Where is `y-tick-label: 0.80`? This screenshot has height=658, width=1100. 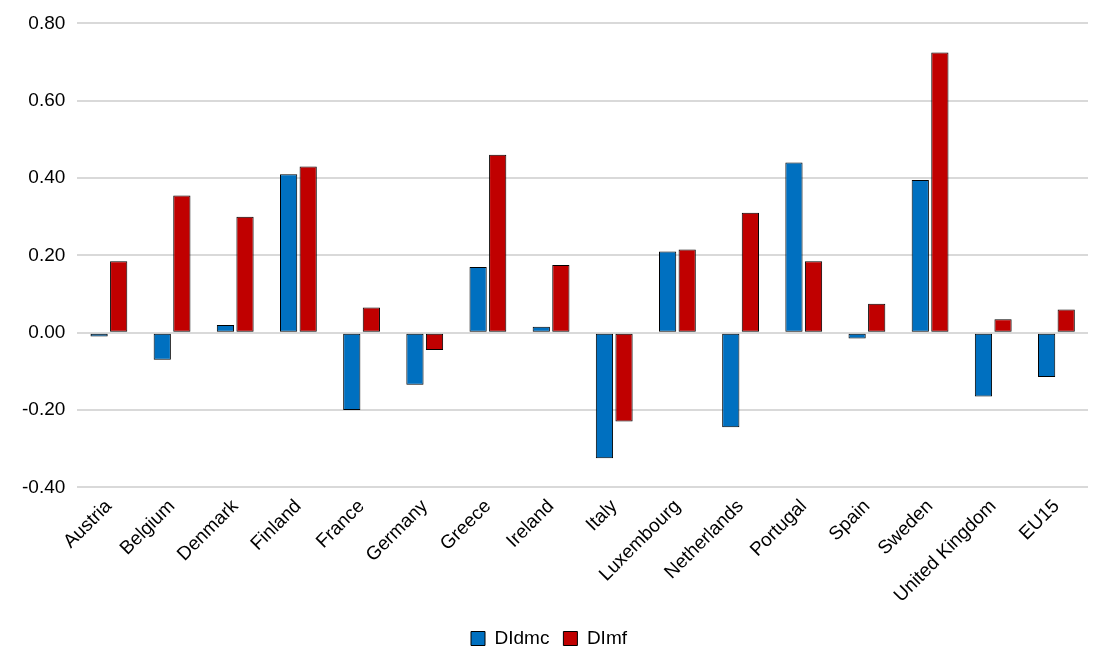
y-tick-label: 0.80 is located at coordinates (47, 22).